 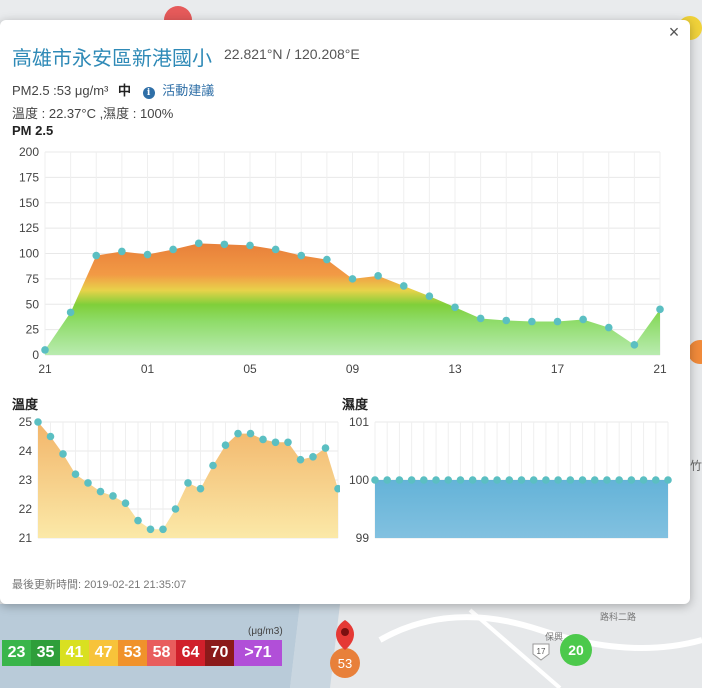 I want to click on pm-legend: 23 35 41 47 53 58 64 70 >71, so click(x=142, y=653).